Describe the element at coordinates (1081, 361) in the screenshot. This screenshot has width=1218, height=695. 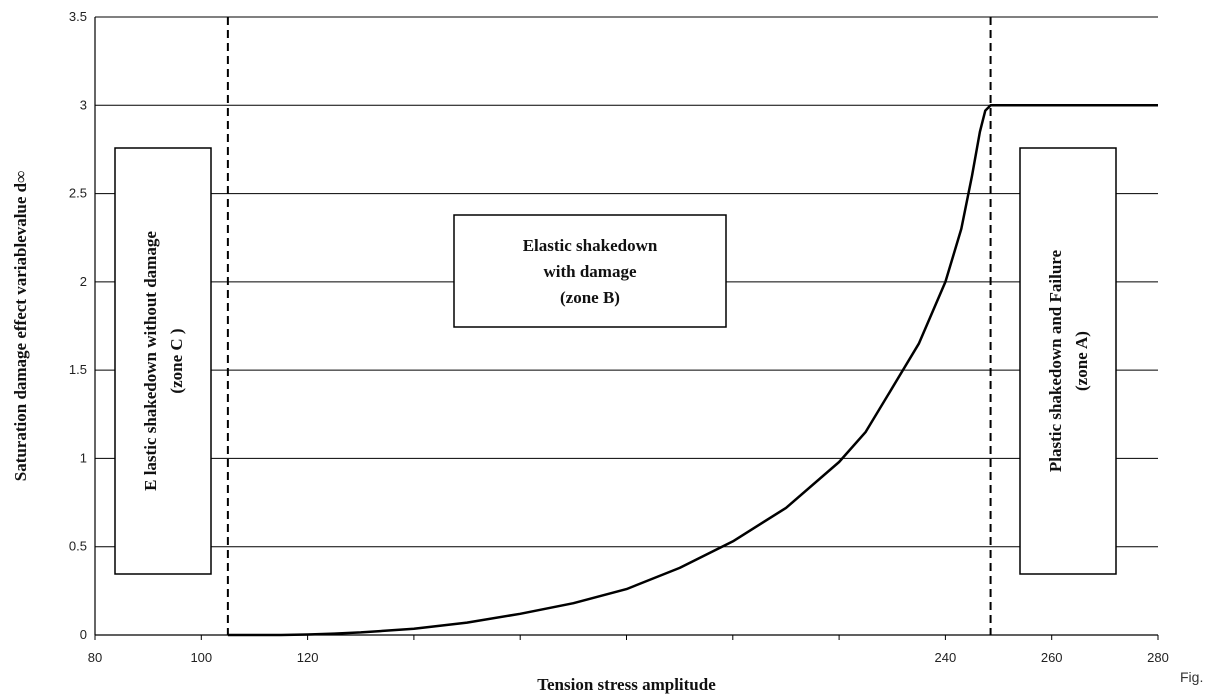
I see `zone-a-label: (zone A)` at that location.